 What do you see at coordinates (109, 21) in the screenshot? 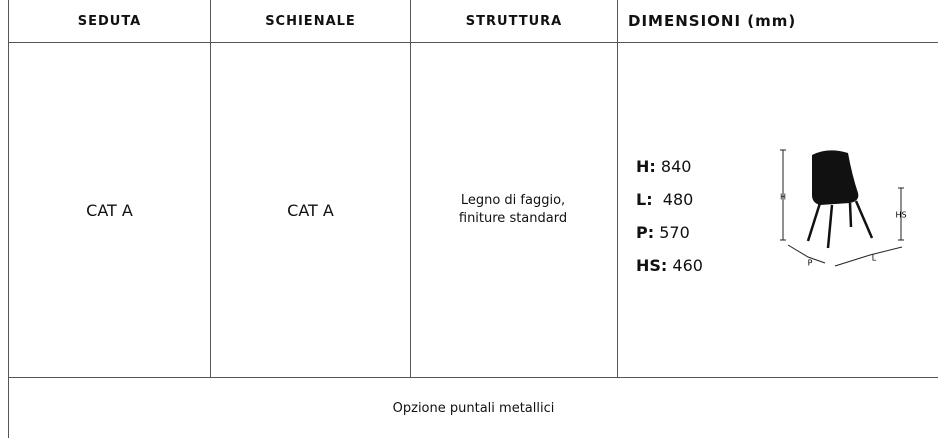
I see `header: SEDUTA` at bounding box center [109, 21].